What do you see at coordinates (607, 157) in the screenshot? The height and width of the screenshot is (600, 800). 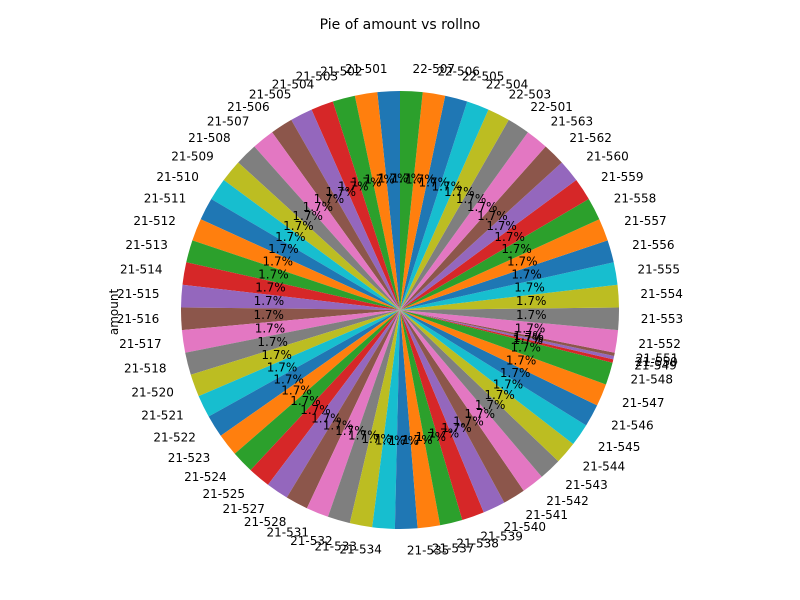 I see `slice-label-21-560: 21-560` at bounding box center [607, 157].